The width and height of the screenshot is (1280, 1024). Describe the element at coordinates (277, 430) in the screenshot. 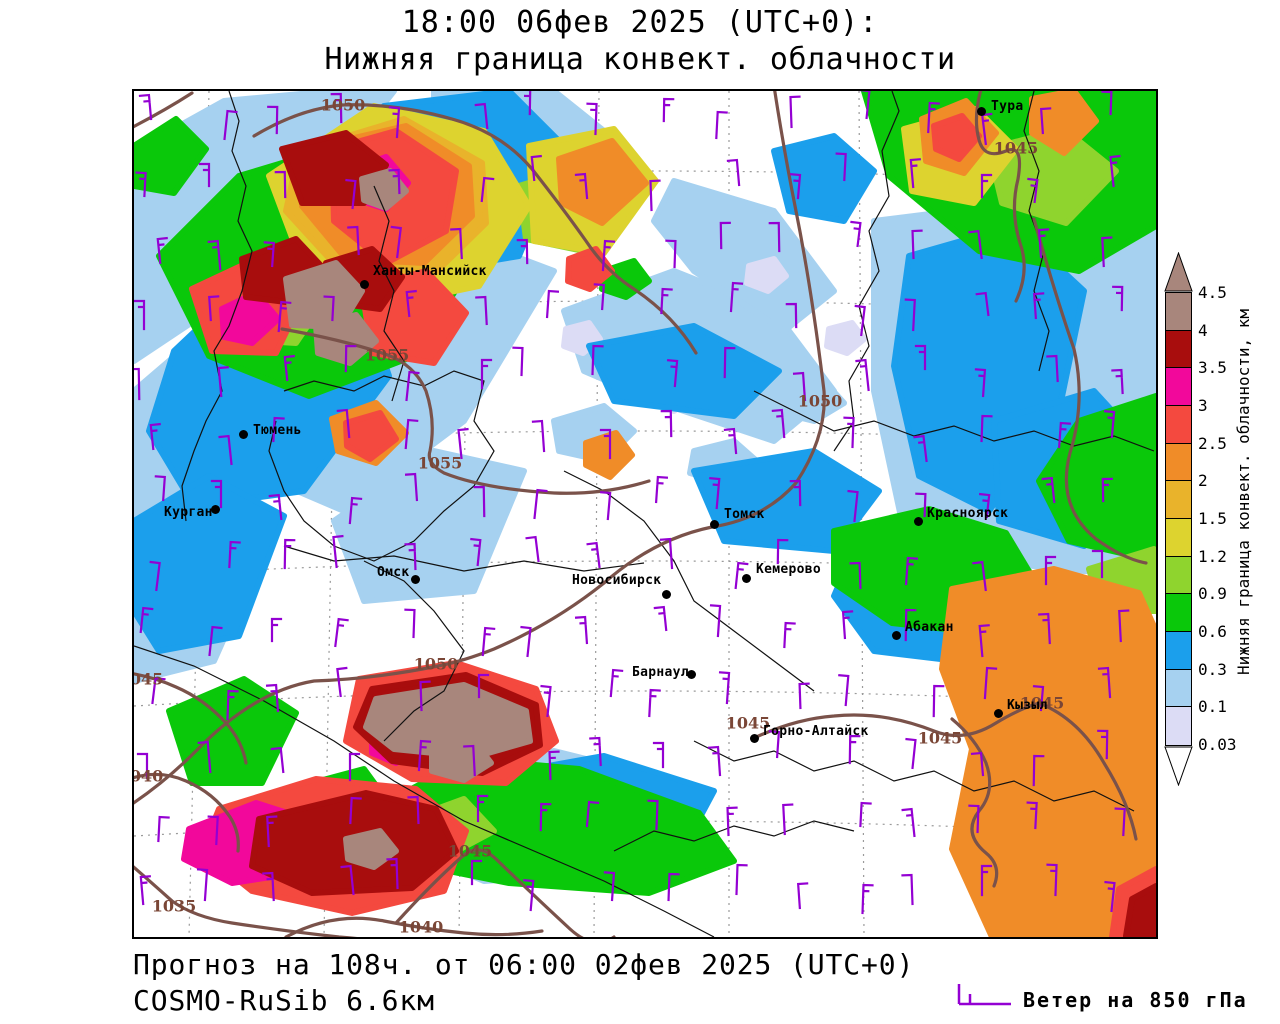

I see `city-label: Тюмень` at that location.